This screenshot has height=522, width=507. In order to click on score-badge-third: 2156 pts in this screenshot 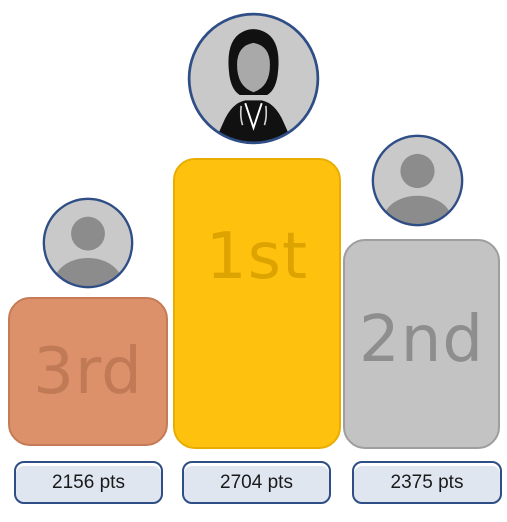, I will do `click(88, 482)`.